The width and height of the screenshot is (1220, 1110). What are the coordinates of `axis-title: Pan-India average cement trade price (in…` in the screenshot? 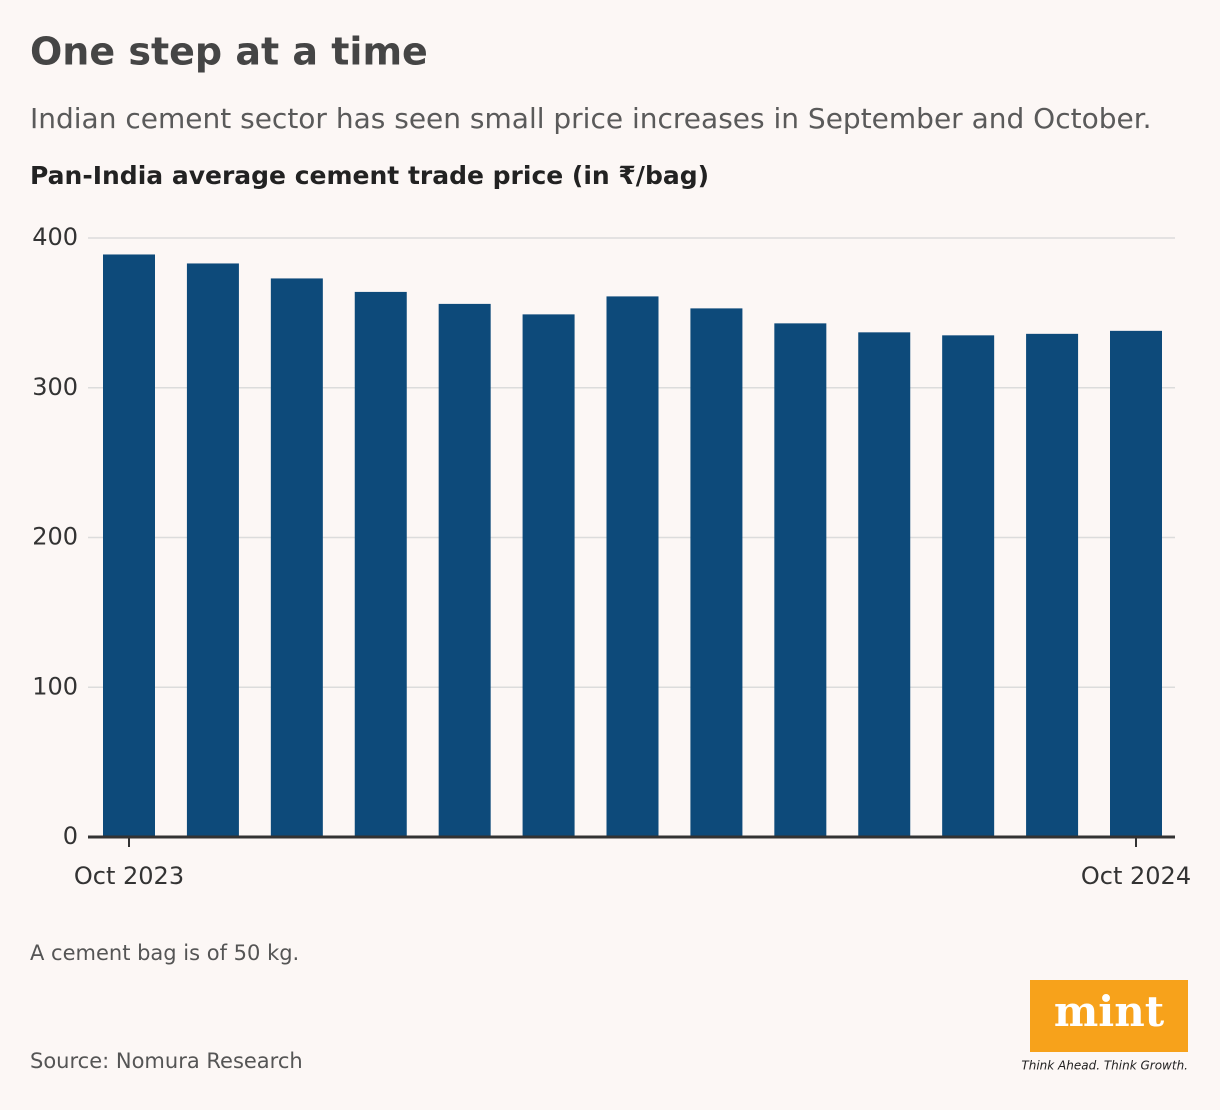 It's located at (369, 175).